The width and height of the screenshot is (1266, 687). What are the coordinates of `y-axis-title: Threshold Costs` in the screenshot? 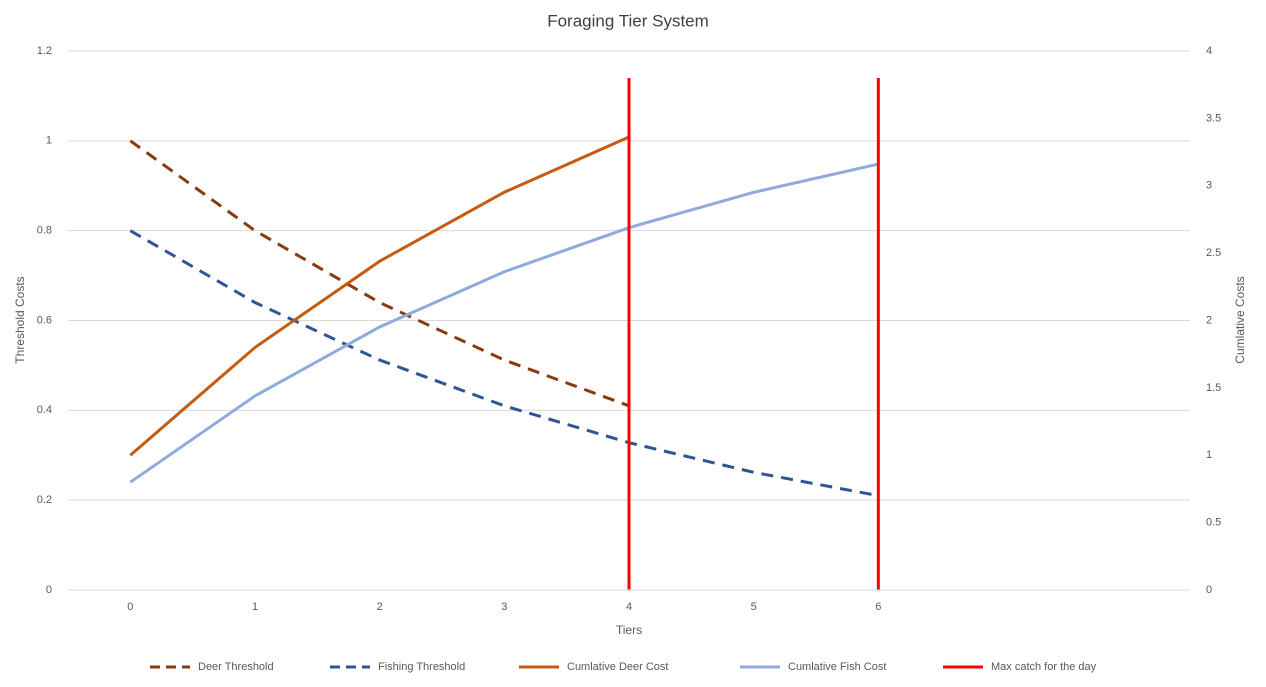 It's located at (20, 319).